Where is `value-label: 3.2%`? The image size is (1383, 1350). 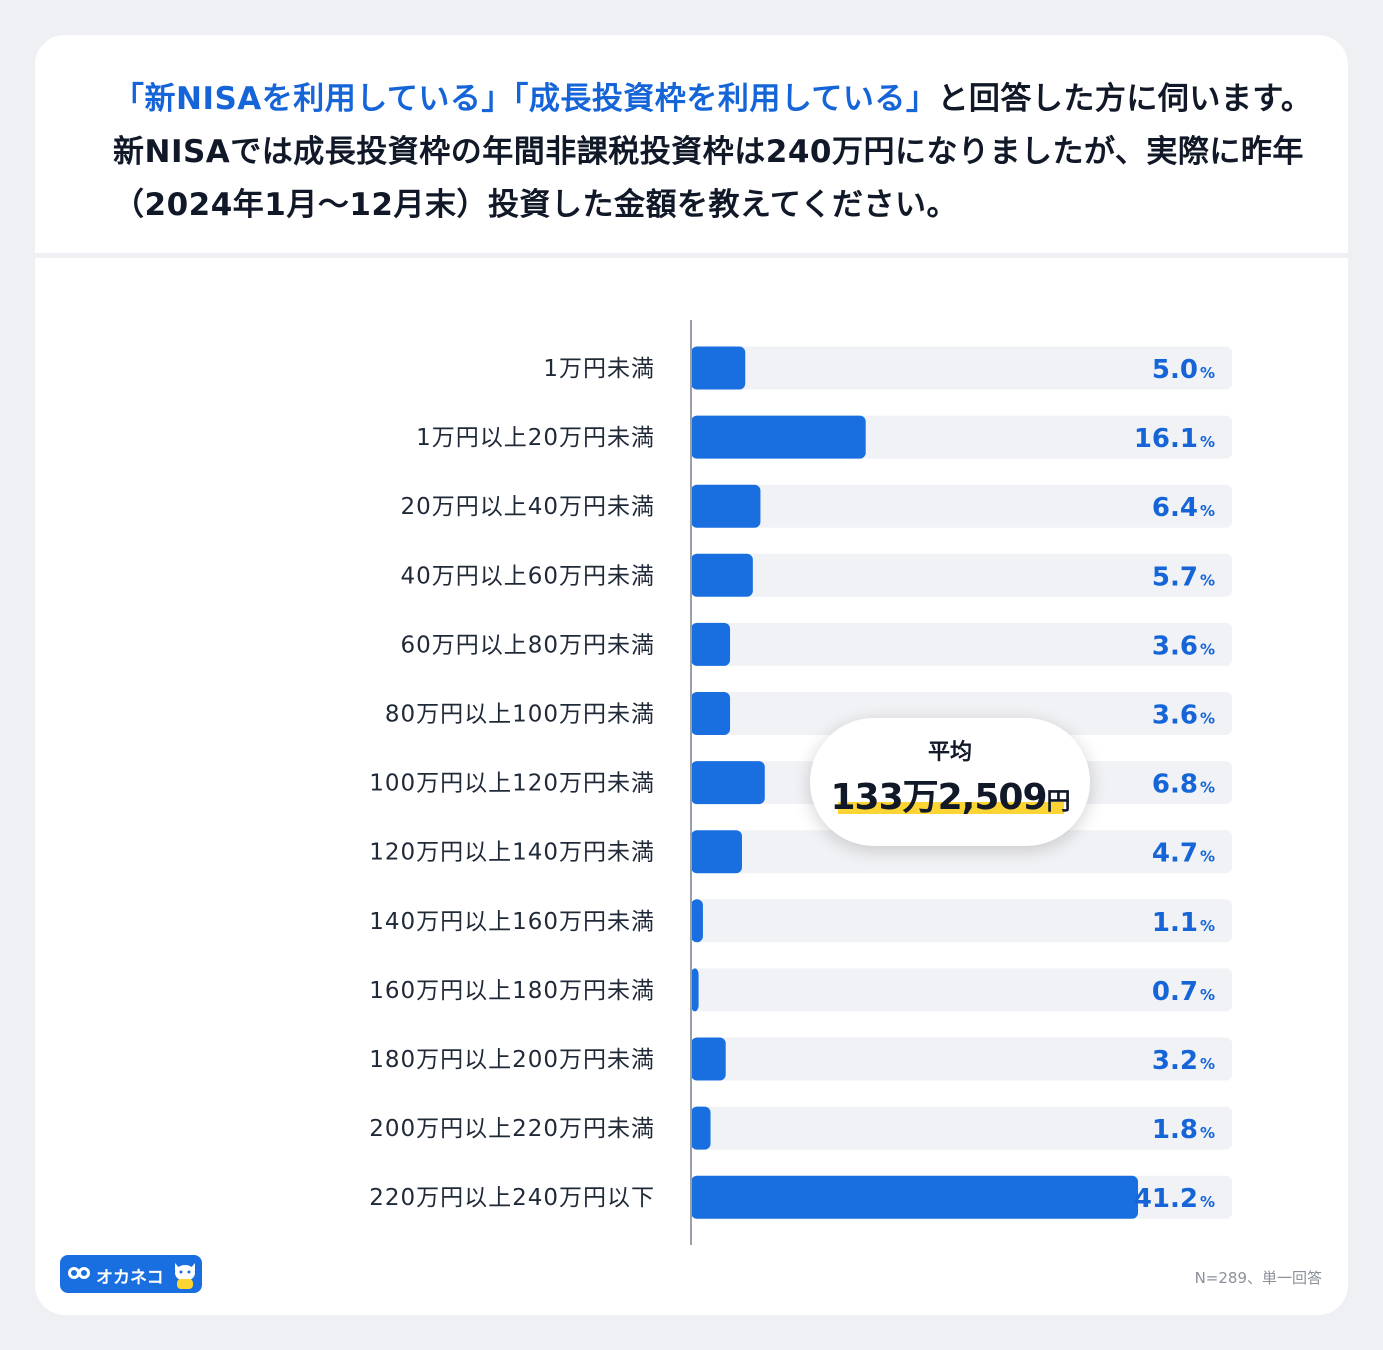
value-label: 3.2% is located at coordinates (1183, 1061).